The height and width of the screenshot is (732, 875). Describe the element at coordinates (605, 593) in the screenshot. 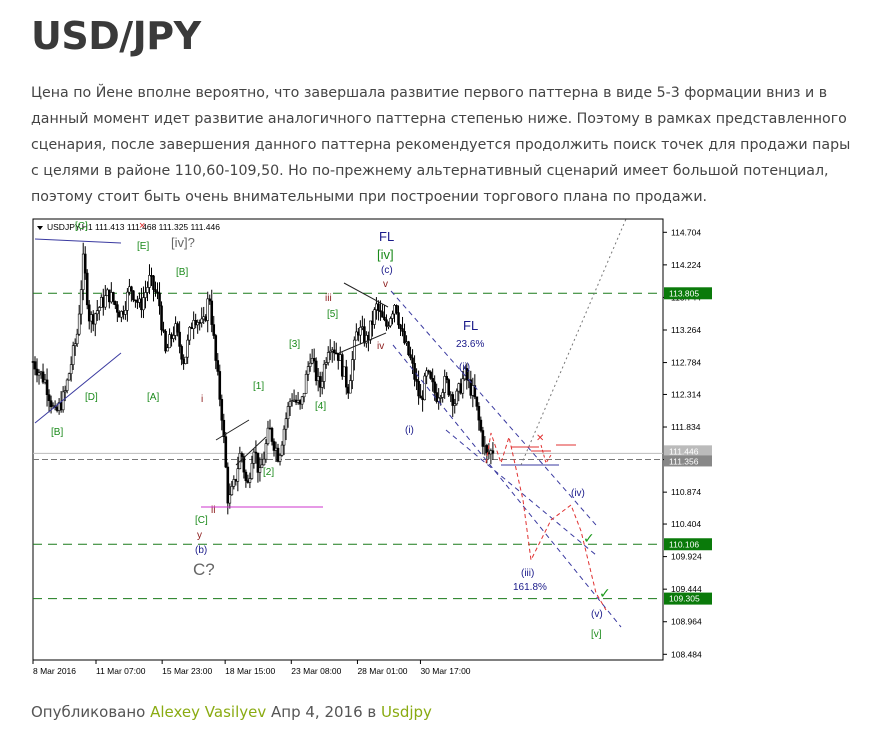

I see `check-icon: ✓` at that location.